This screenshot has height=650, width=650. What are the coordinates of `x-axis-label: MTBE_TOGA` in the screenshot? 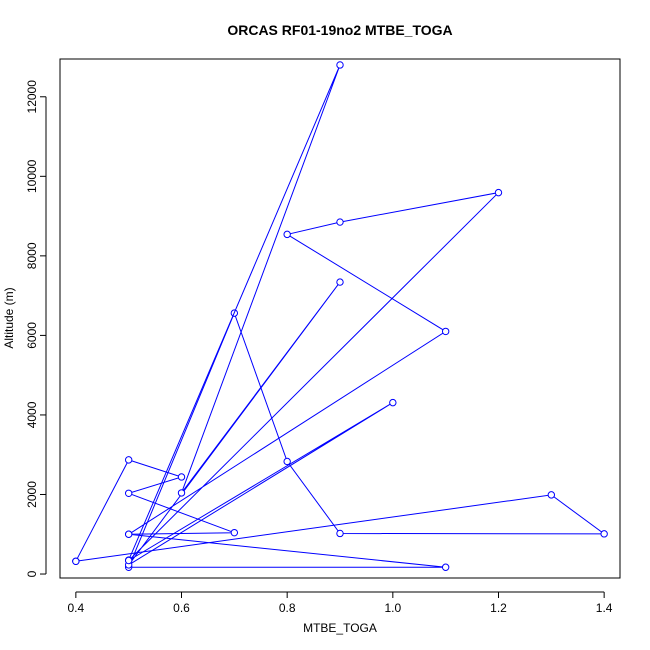 It's located at (340, 628).